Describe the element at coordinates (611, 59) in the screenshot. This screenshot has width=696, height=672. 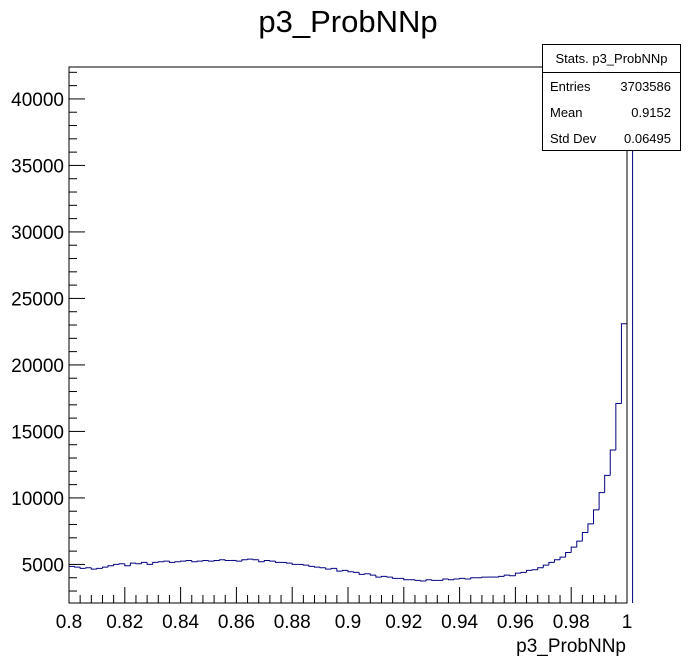
I see `stats-title: Stats. p3_ProbNNp` at that location.